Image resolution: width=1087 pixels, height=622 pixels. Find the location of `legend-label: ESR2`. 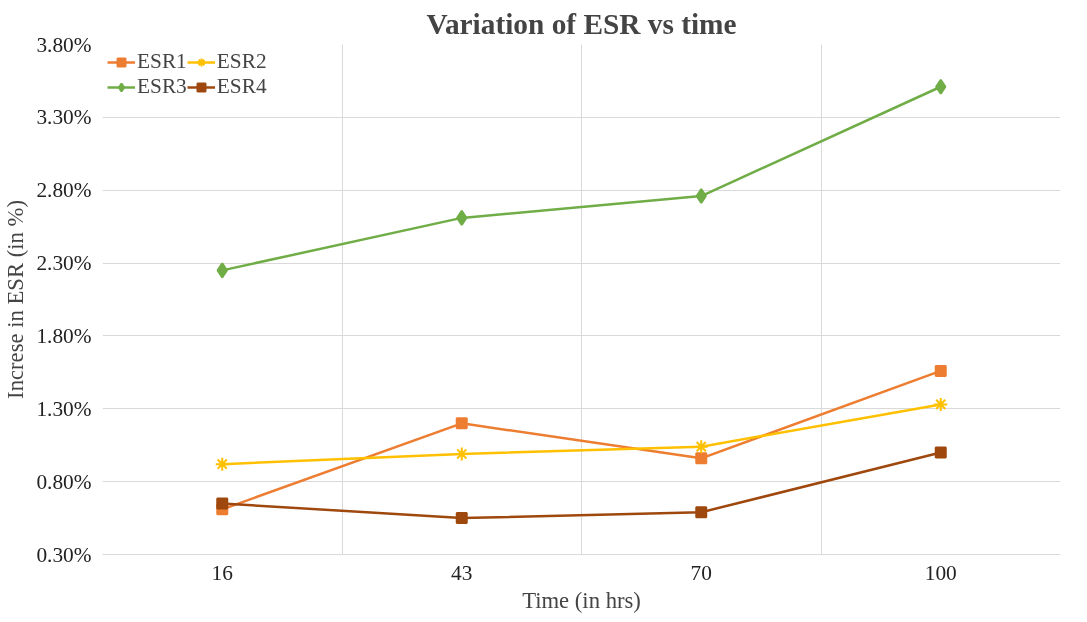

legend-label: ESR2 is located at coordinates (241, 61).